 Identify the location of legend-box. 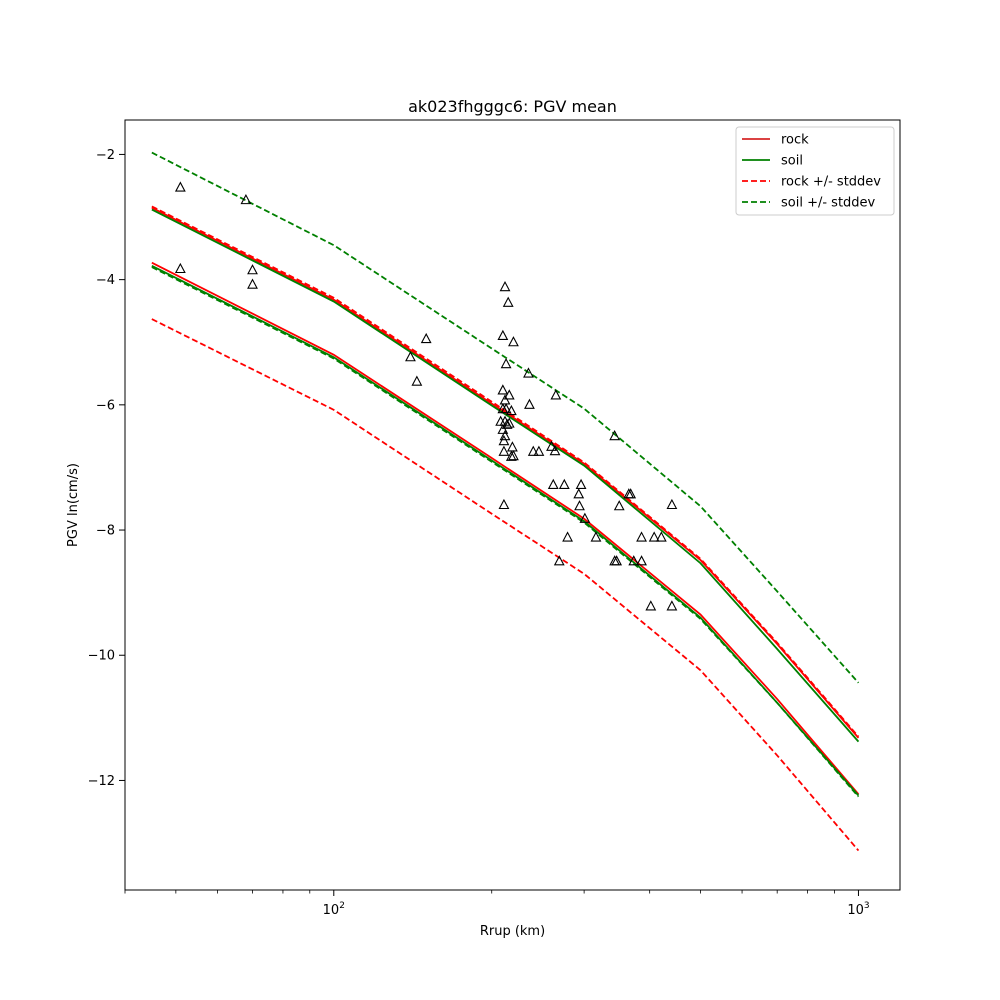
(815, 171).